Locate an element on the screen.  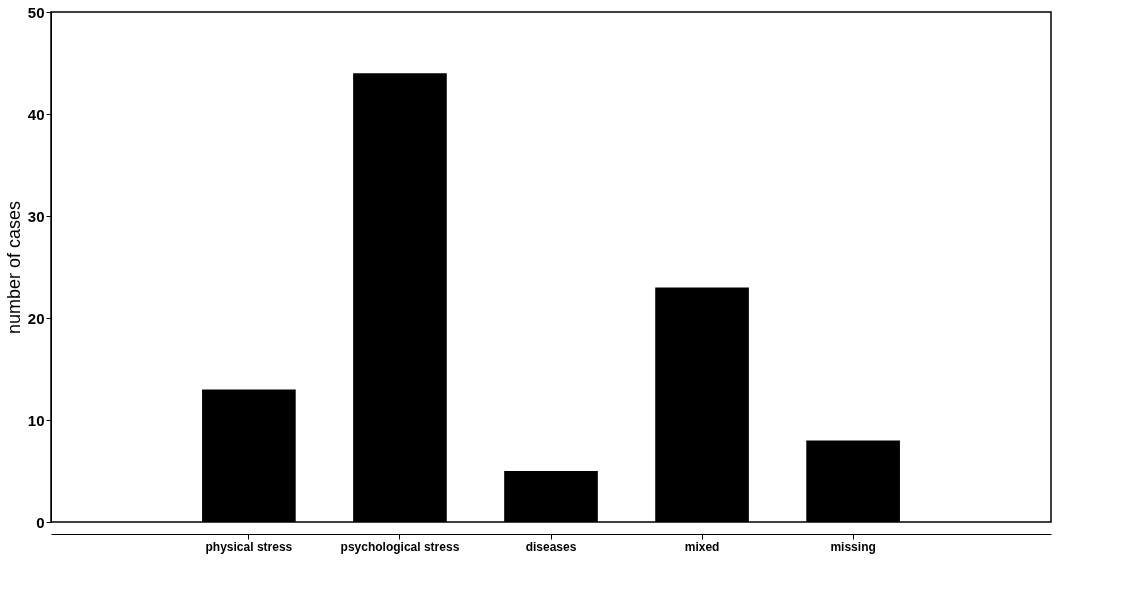
y-tick-label: 10 is located at coordinates (36, 420).